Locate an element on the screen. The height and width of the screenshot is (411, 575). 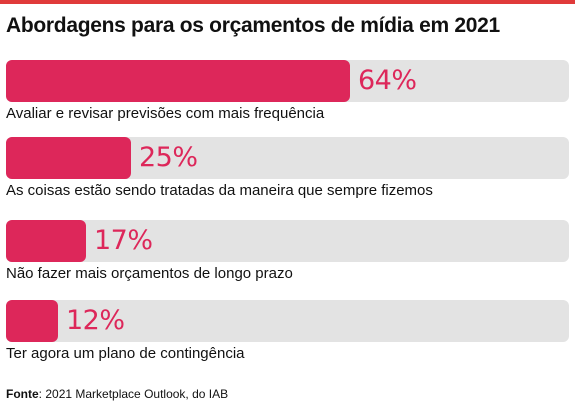
source-text: : 2021 Marketplace Outlook, do IAB is located at coordinates (133, 394).